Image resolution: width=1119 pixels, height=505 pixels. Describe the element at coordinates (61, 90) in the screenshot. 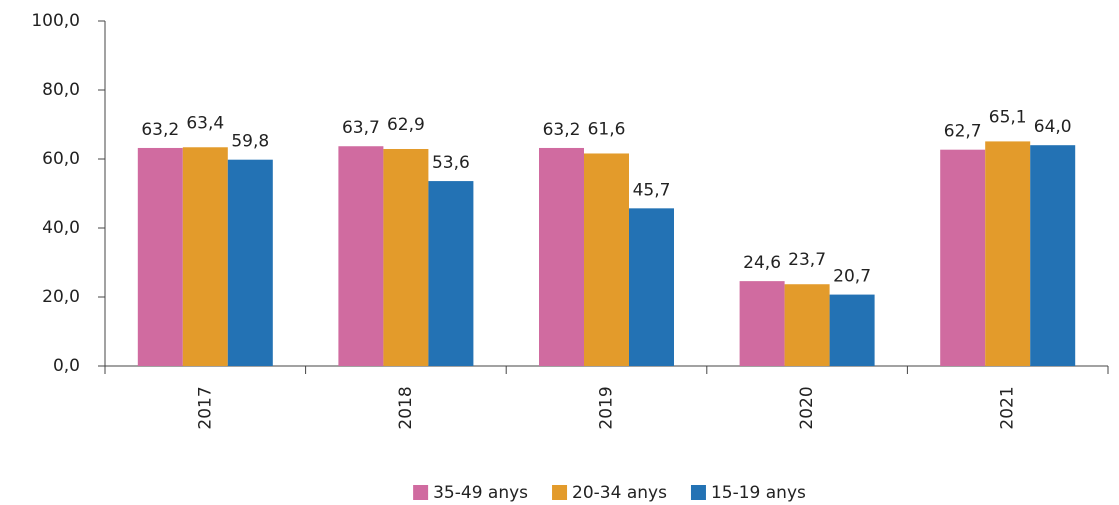

I see `y-tick-label: 80,0` at that location.